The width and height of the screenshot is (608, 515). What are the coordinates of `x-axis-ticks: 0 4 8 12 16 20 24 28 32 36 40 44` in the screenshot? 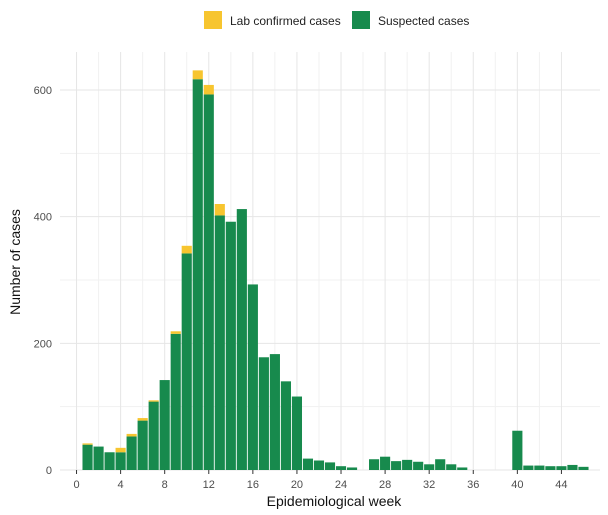 It's located at (320, 480).